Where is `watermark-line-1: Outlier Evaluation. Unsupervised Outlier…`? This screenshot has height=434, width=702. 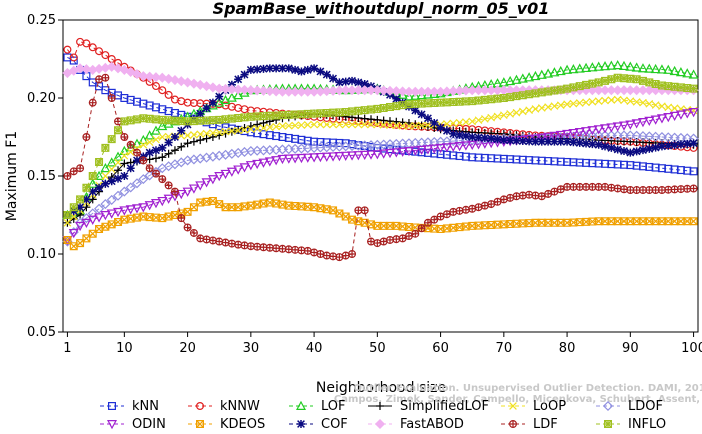 watermark-line-1: Outlier Evaluation. Unsupervised Outlier… is located at coordinates (528, 388).